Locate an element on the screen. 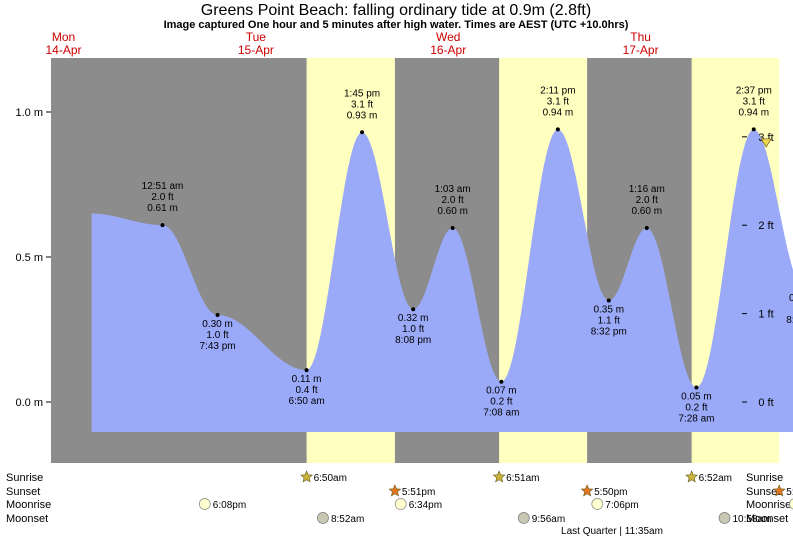 The image size is (793, 539). tide-point-label: 0.4 ft is located at coordinates (306, 390).